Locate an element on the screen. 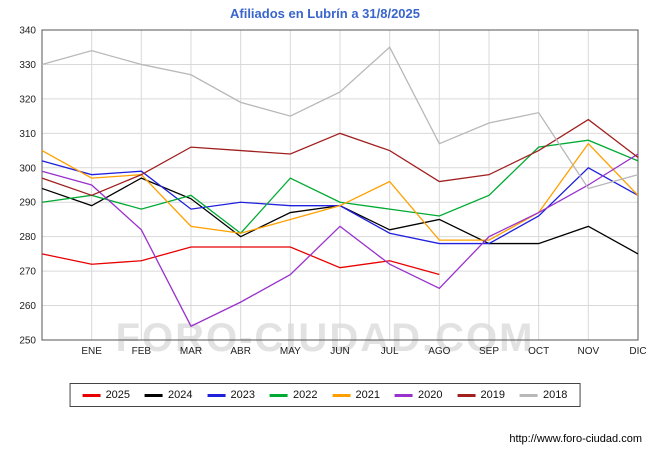  svg-text: MAR is located at coordinates (191, 351).